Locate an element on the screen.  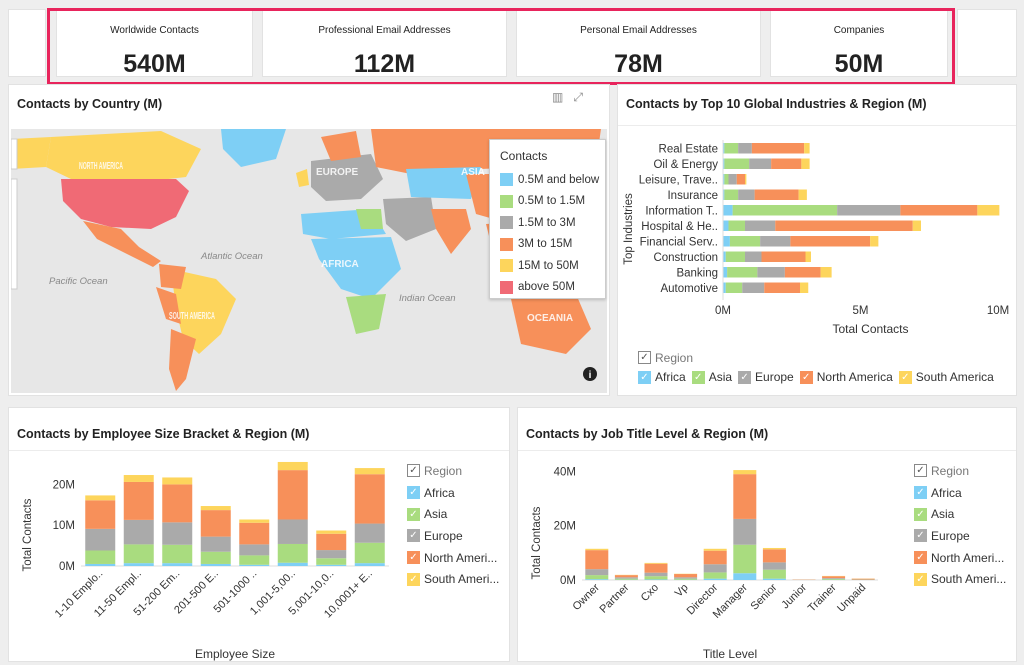
legend-item-africa: ✓ Africa is located at coordinates (453, 493).